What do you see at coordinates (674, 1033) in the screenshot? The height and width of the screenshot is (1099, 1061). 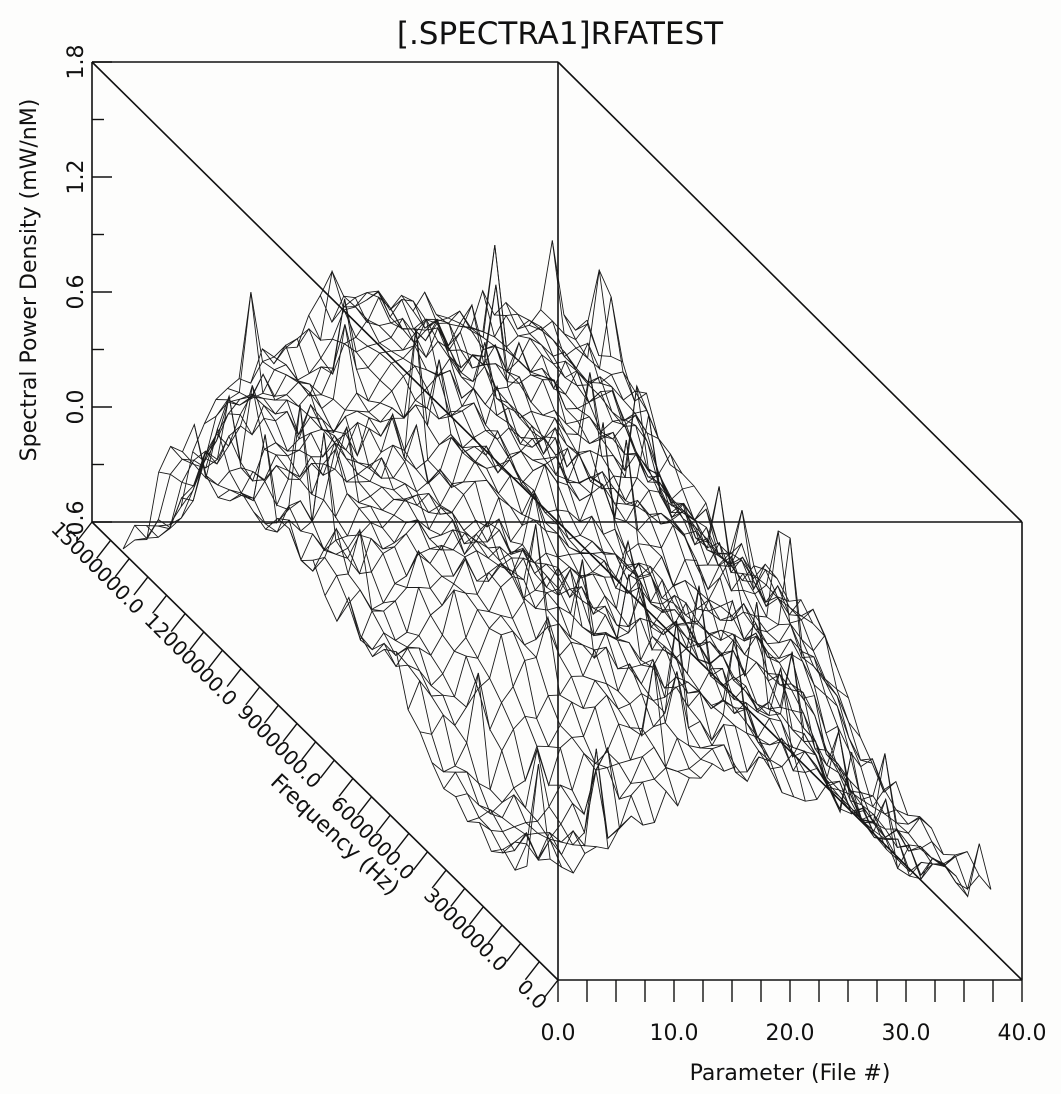 I see `x-tick-label: 10.0` at bounding box center [674, 1033].